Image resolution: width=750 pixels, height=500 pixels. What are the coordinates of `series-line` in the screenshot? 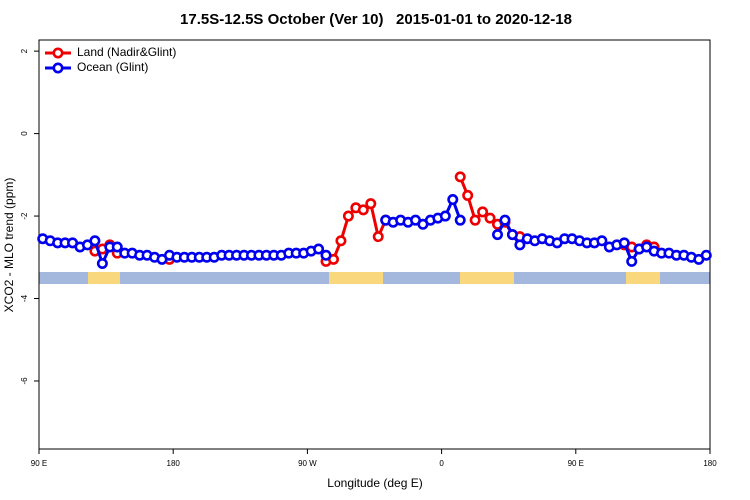 It's located at (374, 219).